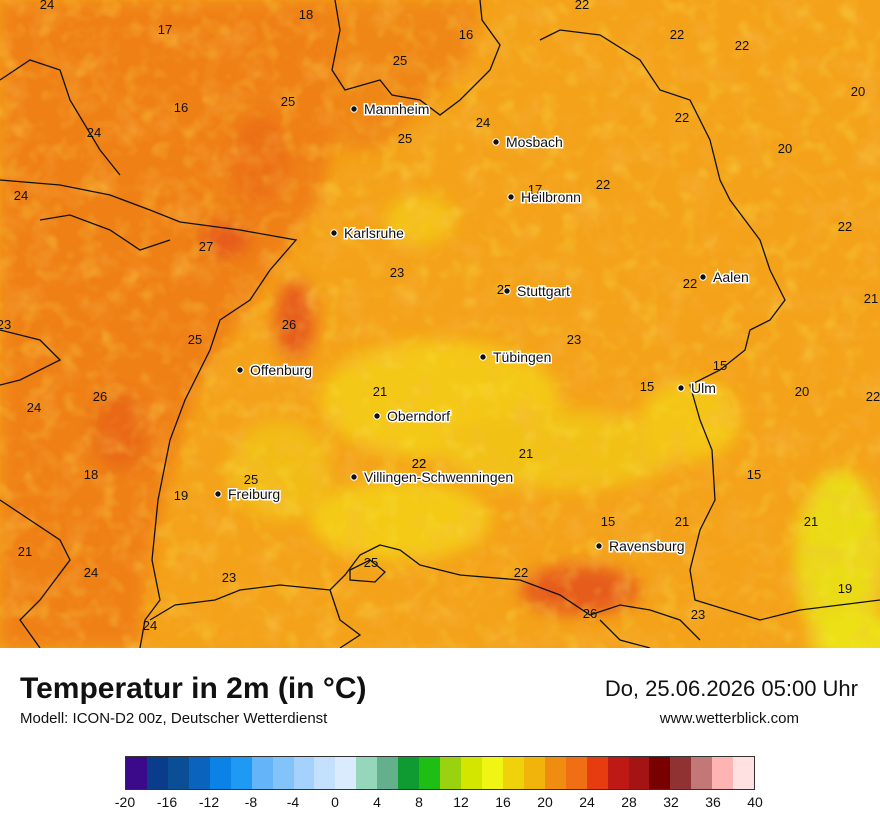 The width and height of the screenshot is (880, 830). I want to click on city-label: Karlsruhe, so click(374, 233).